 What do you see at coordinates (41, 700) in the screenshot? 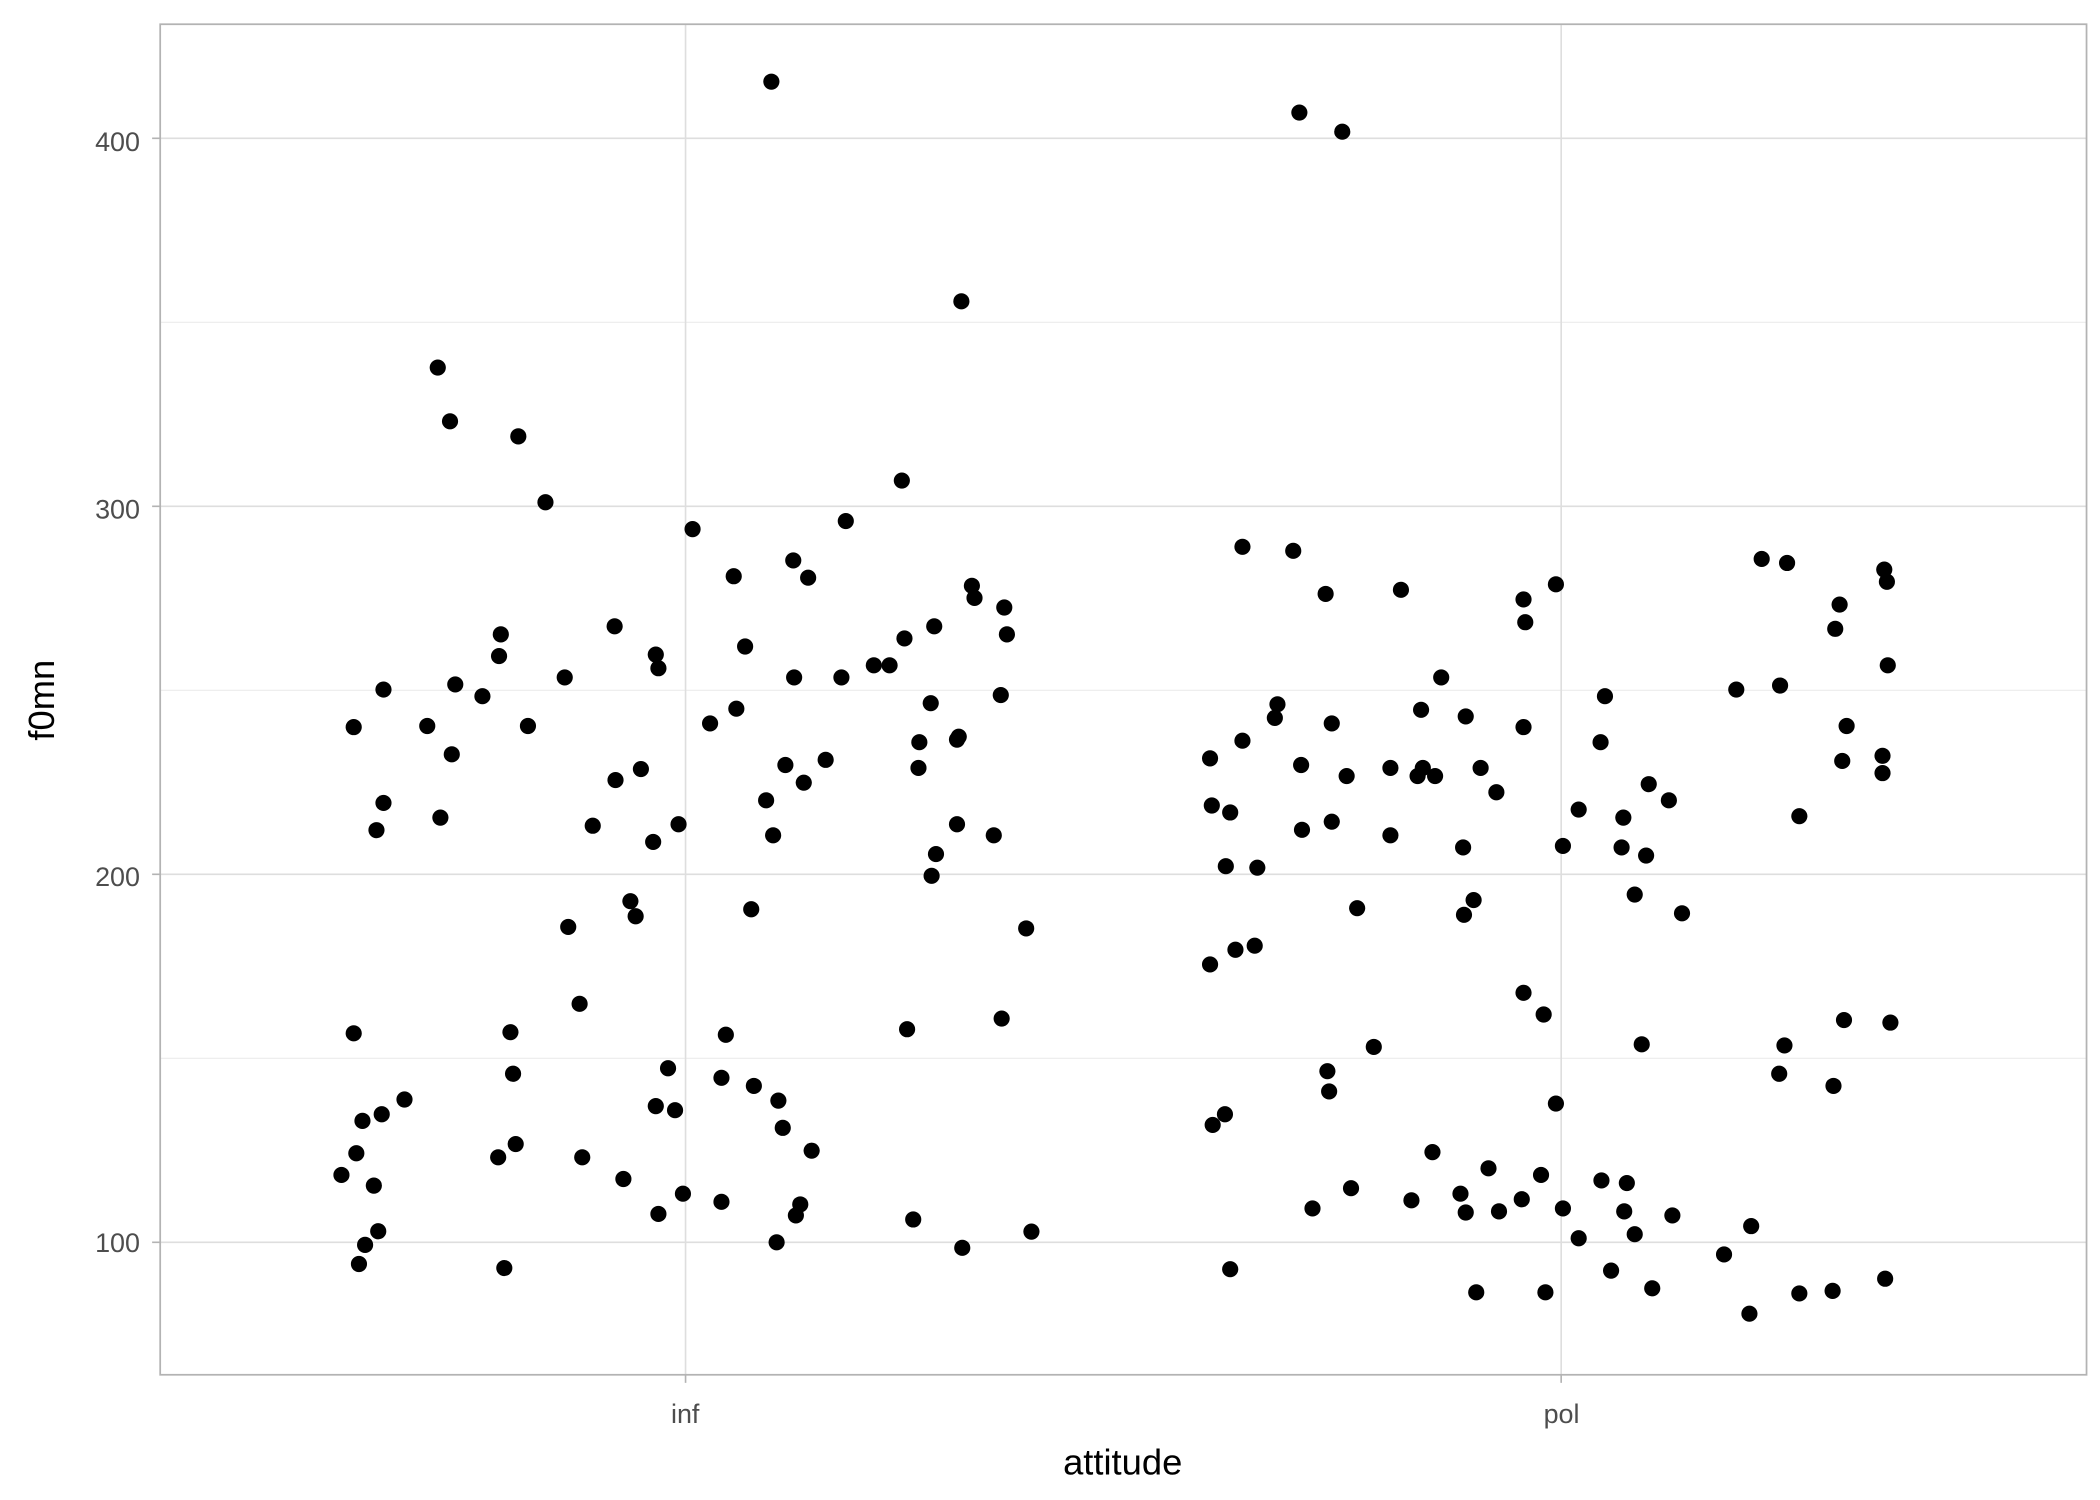
I see `y-axis-title: f0mn` at bounding box center [41, 700].